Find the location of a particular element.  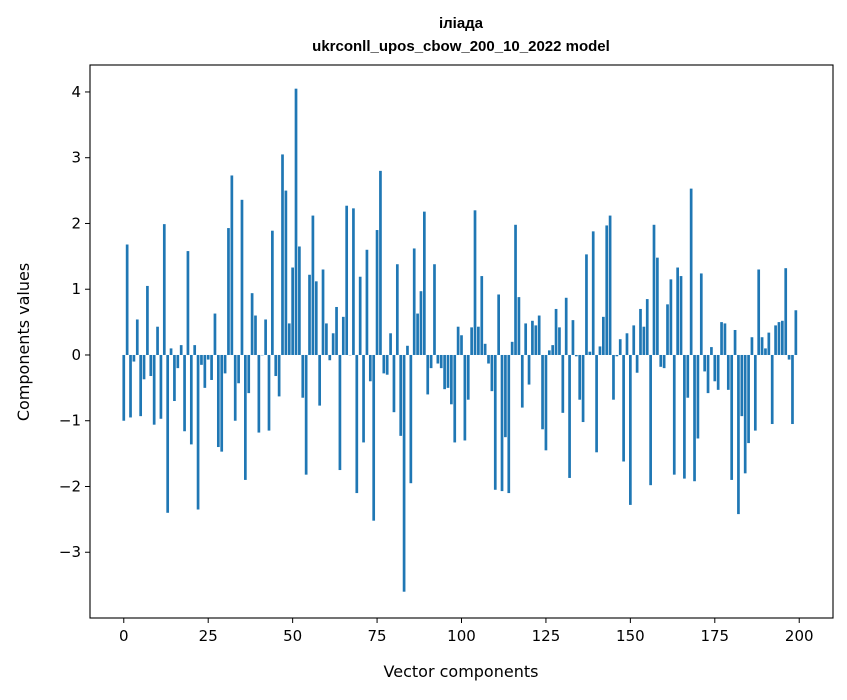

x-tick-label: 50 is located at coordinates (292, 636).